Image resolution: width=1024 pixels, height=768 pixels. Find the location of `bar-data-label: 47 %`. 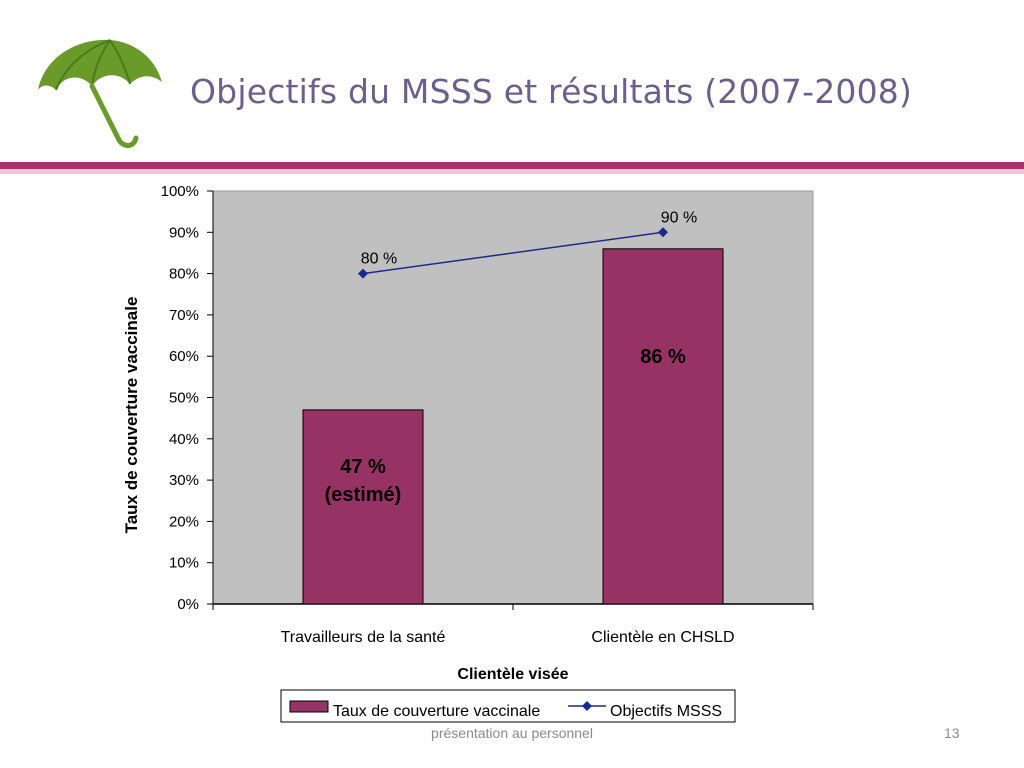

bar-data-label: 47 % is located at coordinates (363, 467).